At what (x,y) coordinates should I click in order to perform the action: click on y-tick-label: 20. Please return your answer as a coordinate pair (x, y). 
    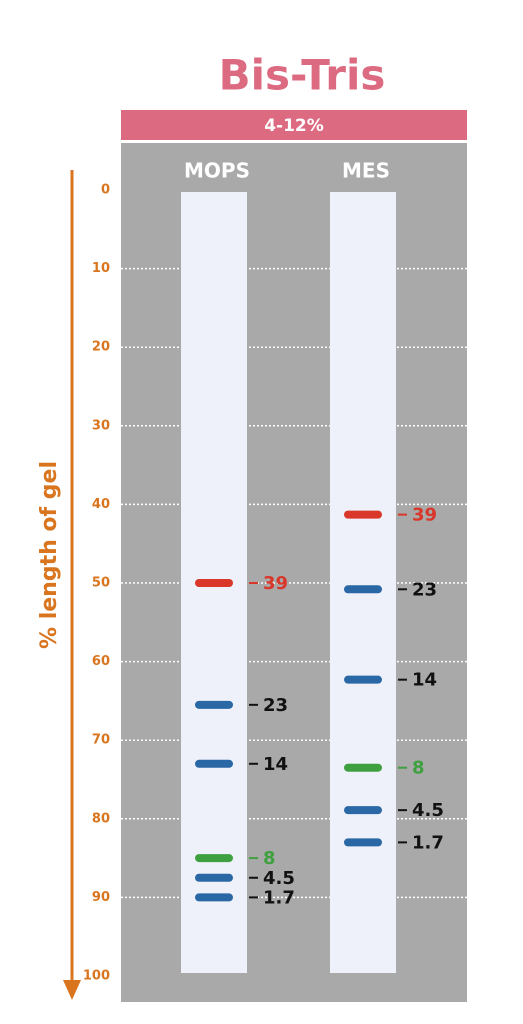
    Looking at the image, I should click on (101, 347).